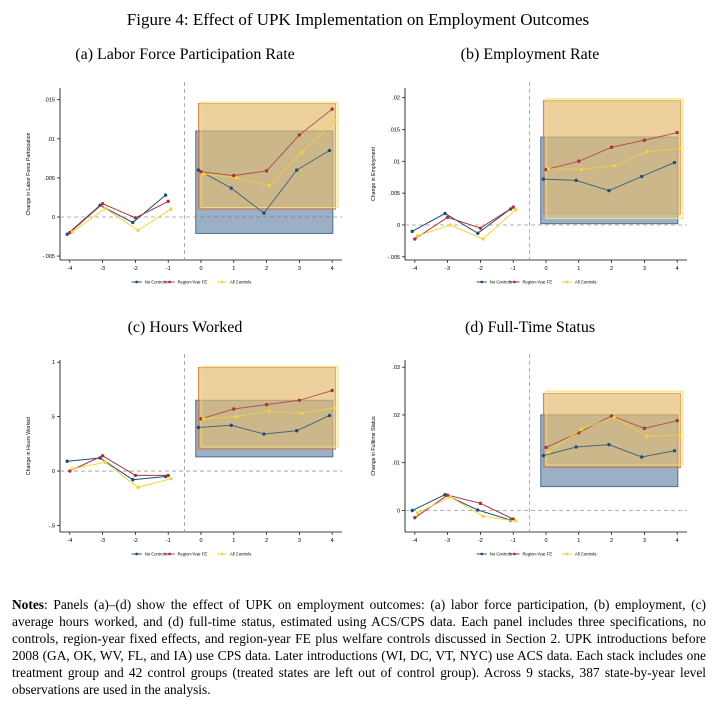 Image resolution: width=716 pixels, height=710 pixels. I want to click on y-axis-label: Change in Employment, so click(374, 173).